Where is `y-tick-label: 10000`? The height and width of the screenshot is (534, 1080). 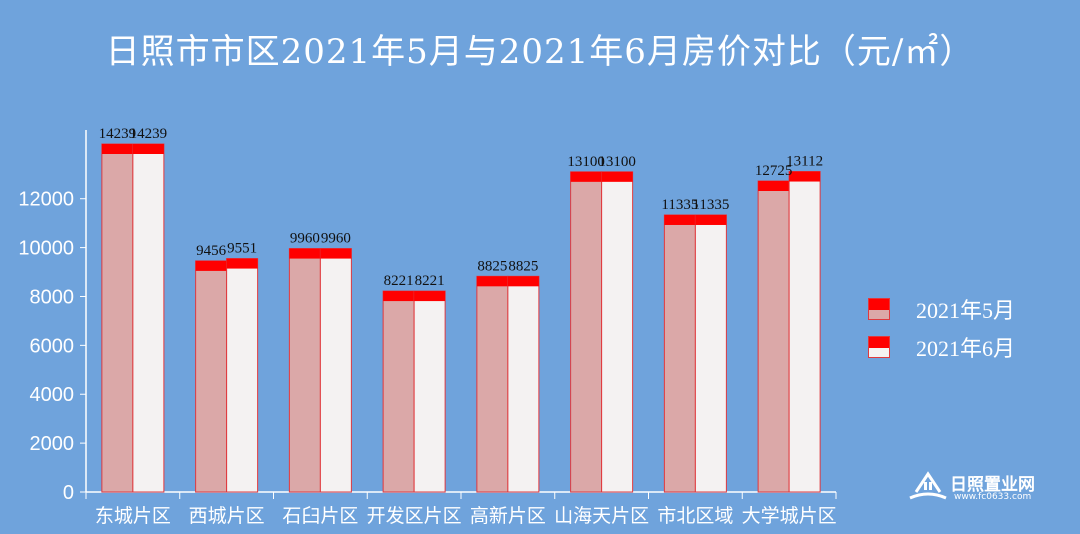 y-tick-label: 10000 is located at coordinates (46, 249).